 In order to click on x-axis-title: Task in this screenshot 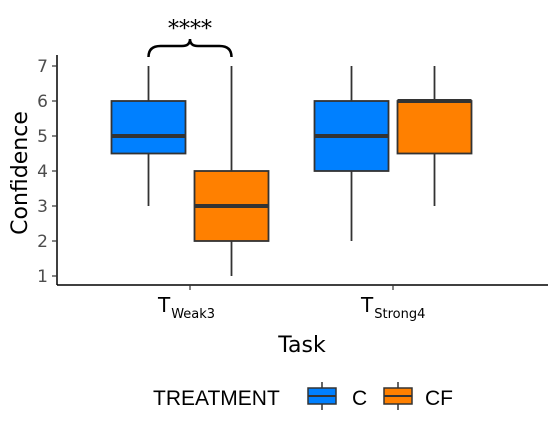, I will do `click(301, 345)`.